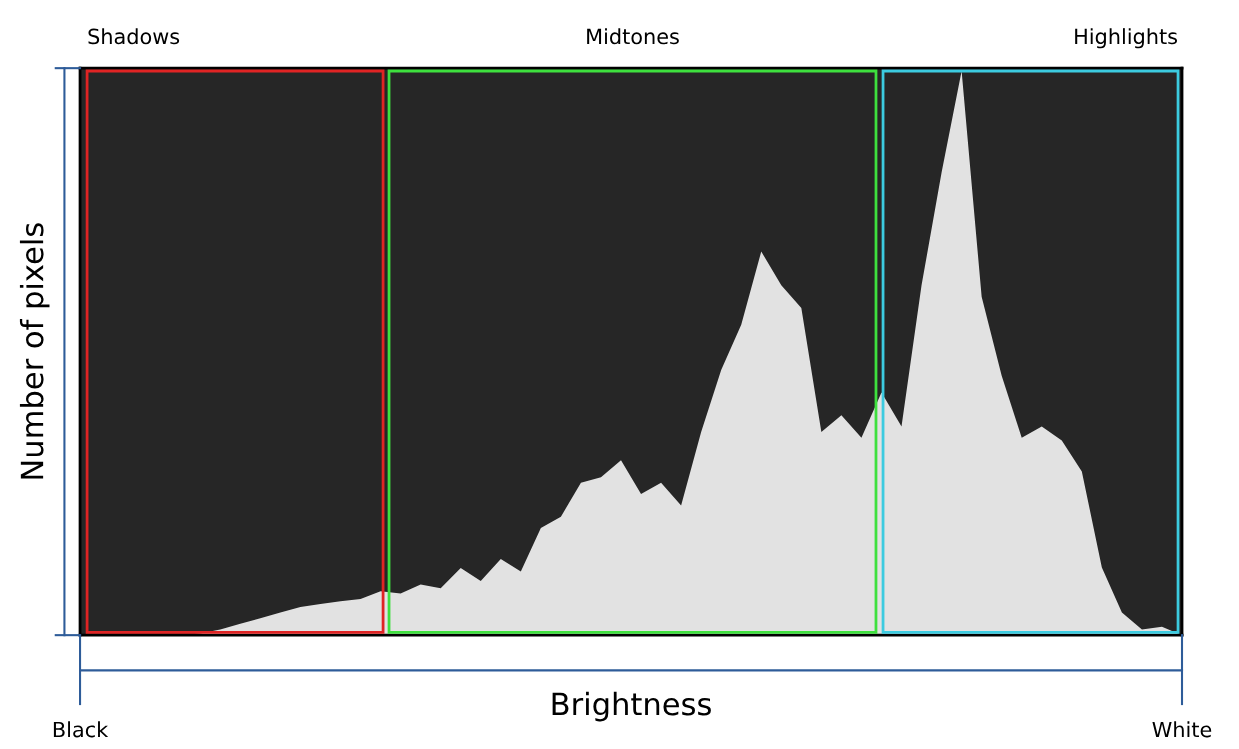  I want to click on x-tick-label: White, so click(1182, 729).